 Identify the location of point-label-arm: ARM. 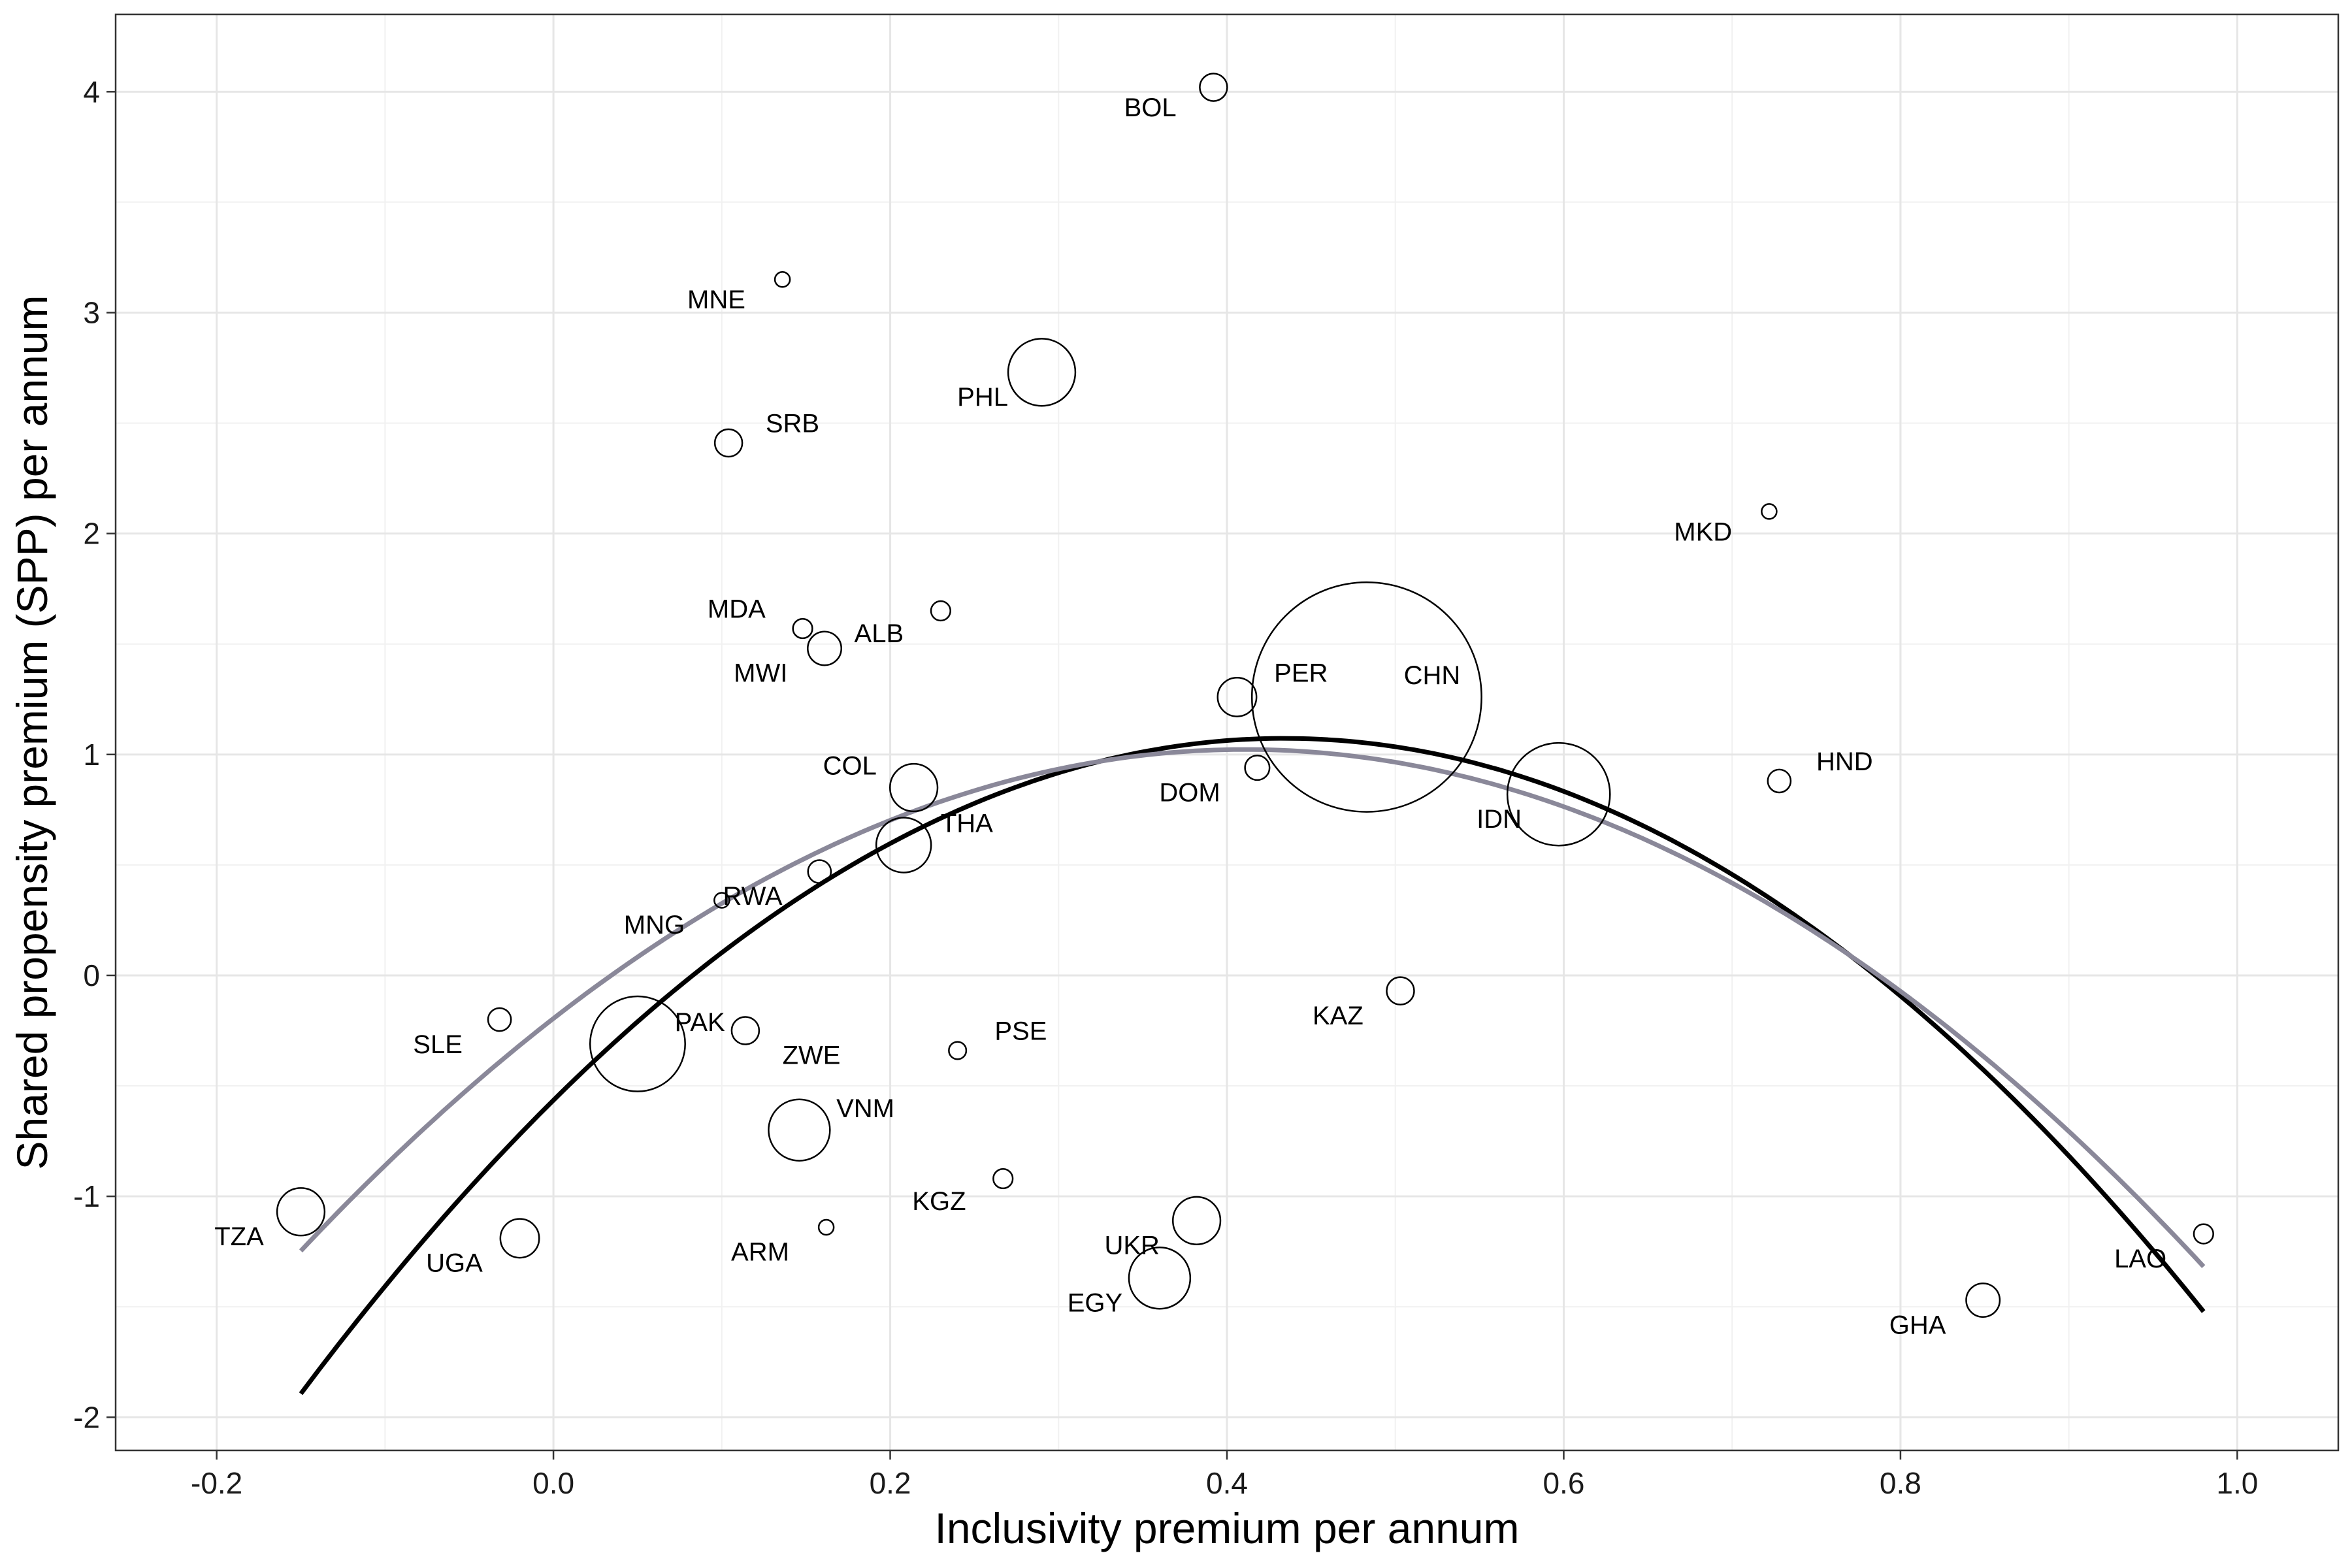
(760, 1252).